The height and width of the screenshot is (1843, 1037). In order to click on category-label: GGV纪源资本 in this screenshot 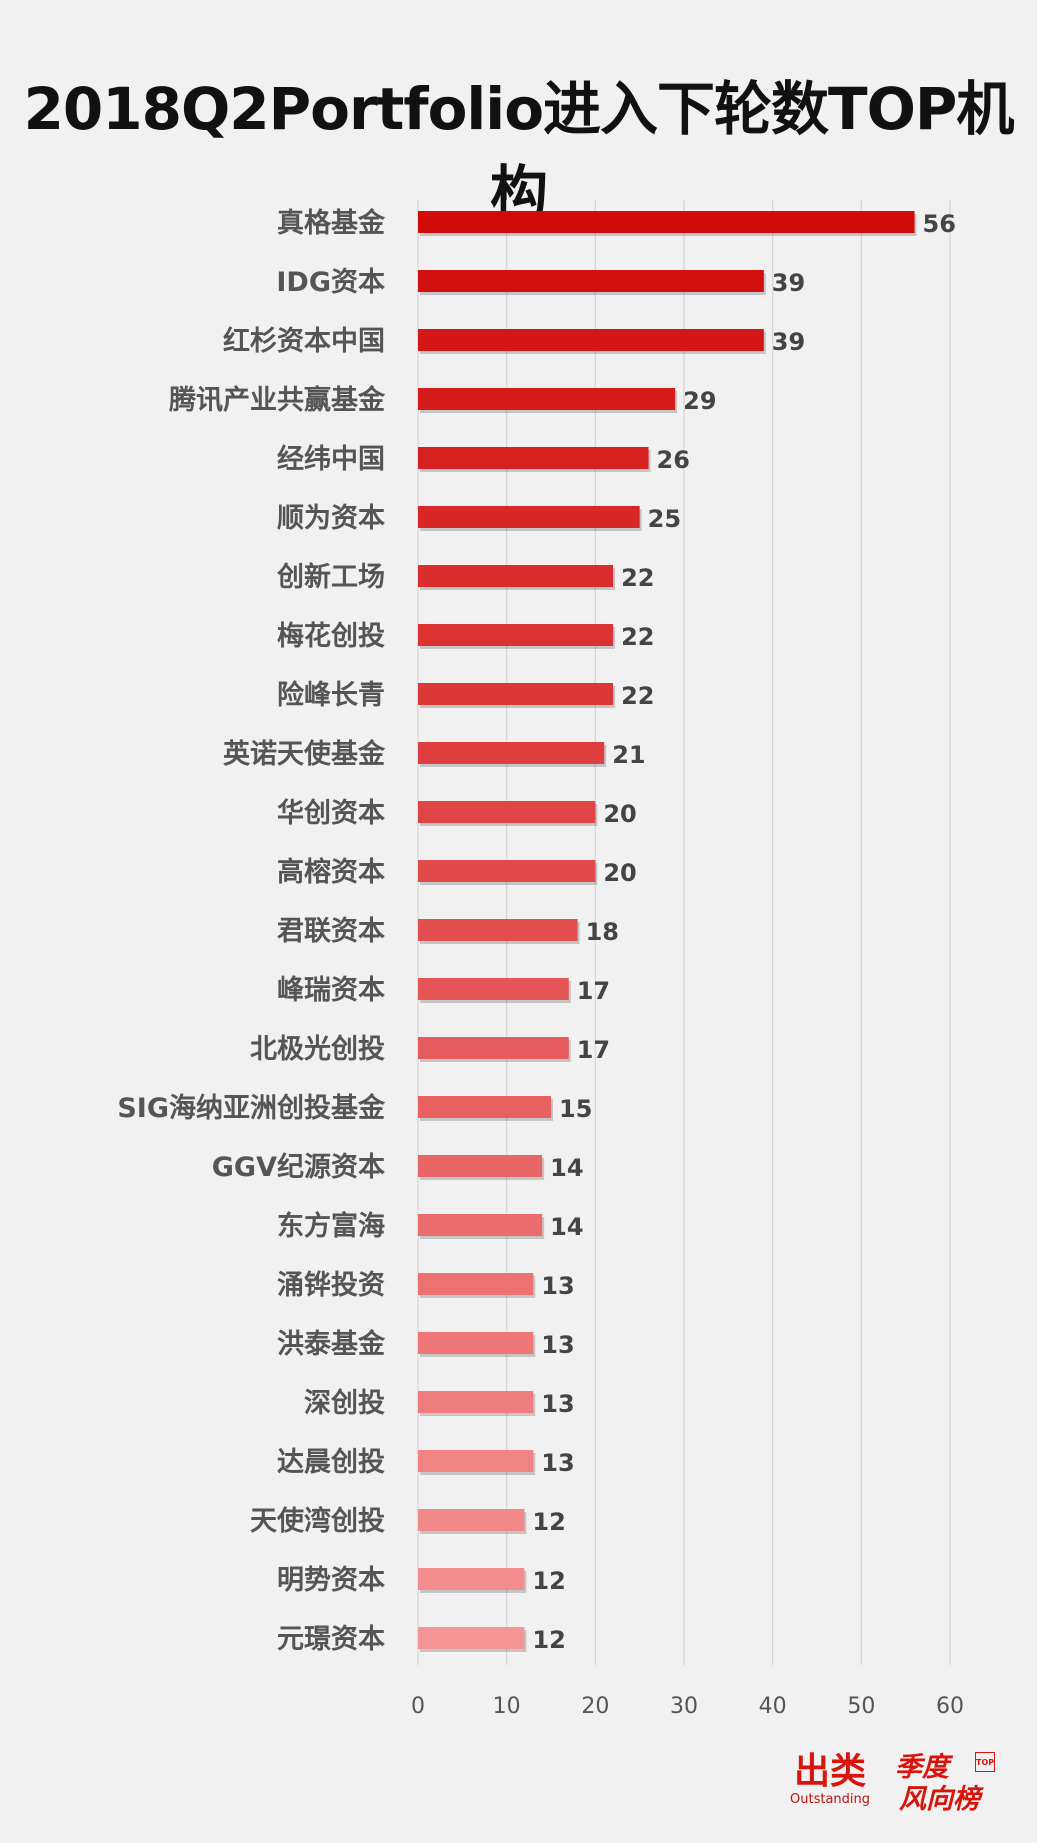, I will do `click(298, 1167)`.